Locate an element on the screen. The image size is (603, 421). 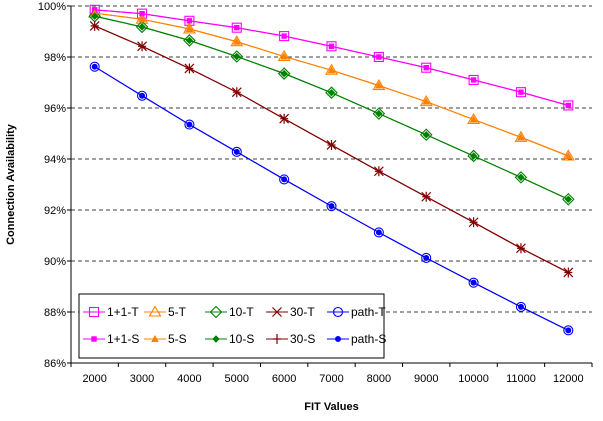
legend-item: 1+1-S is located at coordinates (111, 339).